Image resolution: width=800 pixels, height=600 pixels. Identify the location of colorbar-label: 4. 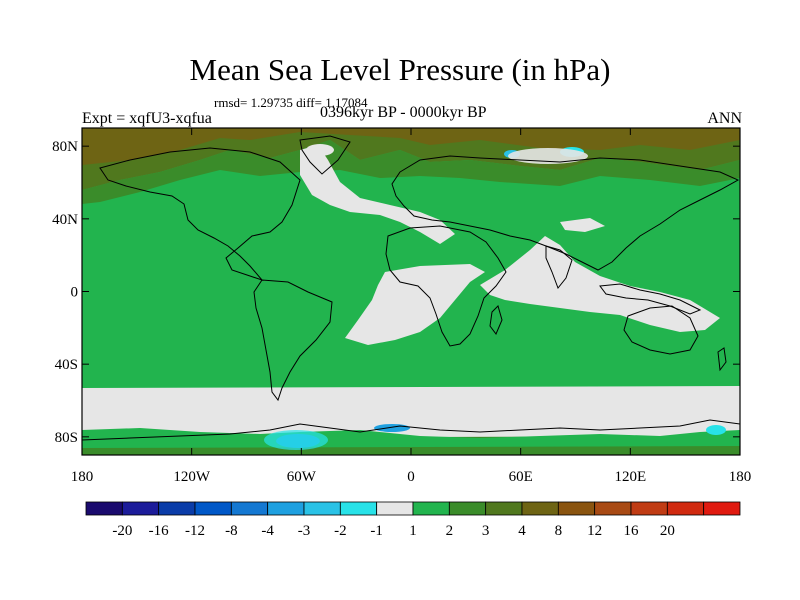
(522, 531).